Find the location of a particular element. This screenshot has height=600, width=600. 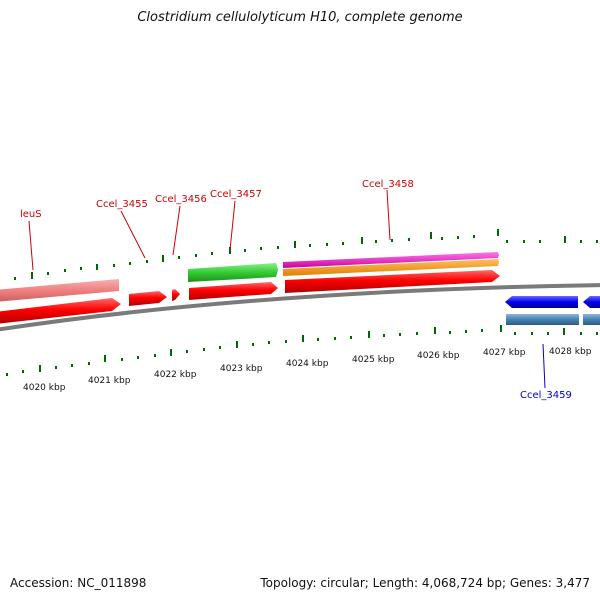

kbp-label: 4024 kbp is located at coordinates (307, 364).